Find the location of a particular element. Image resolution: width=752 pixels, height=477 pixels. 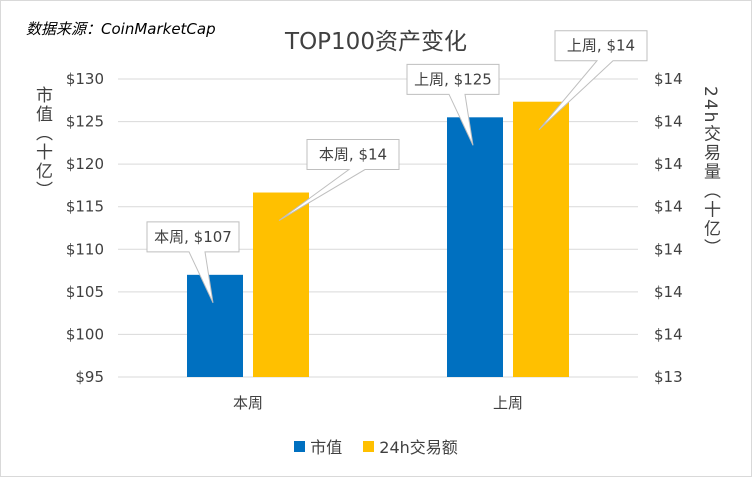

legend-item-market-cap: 市值 is located at coordinates (318, 446).